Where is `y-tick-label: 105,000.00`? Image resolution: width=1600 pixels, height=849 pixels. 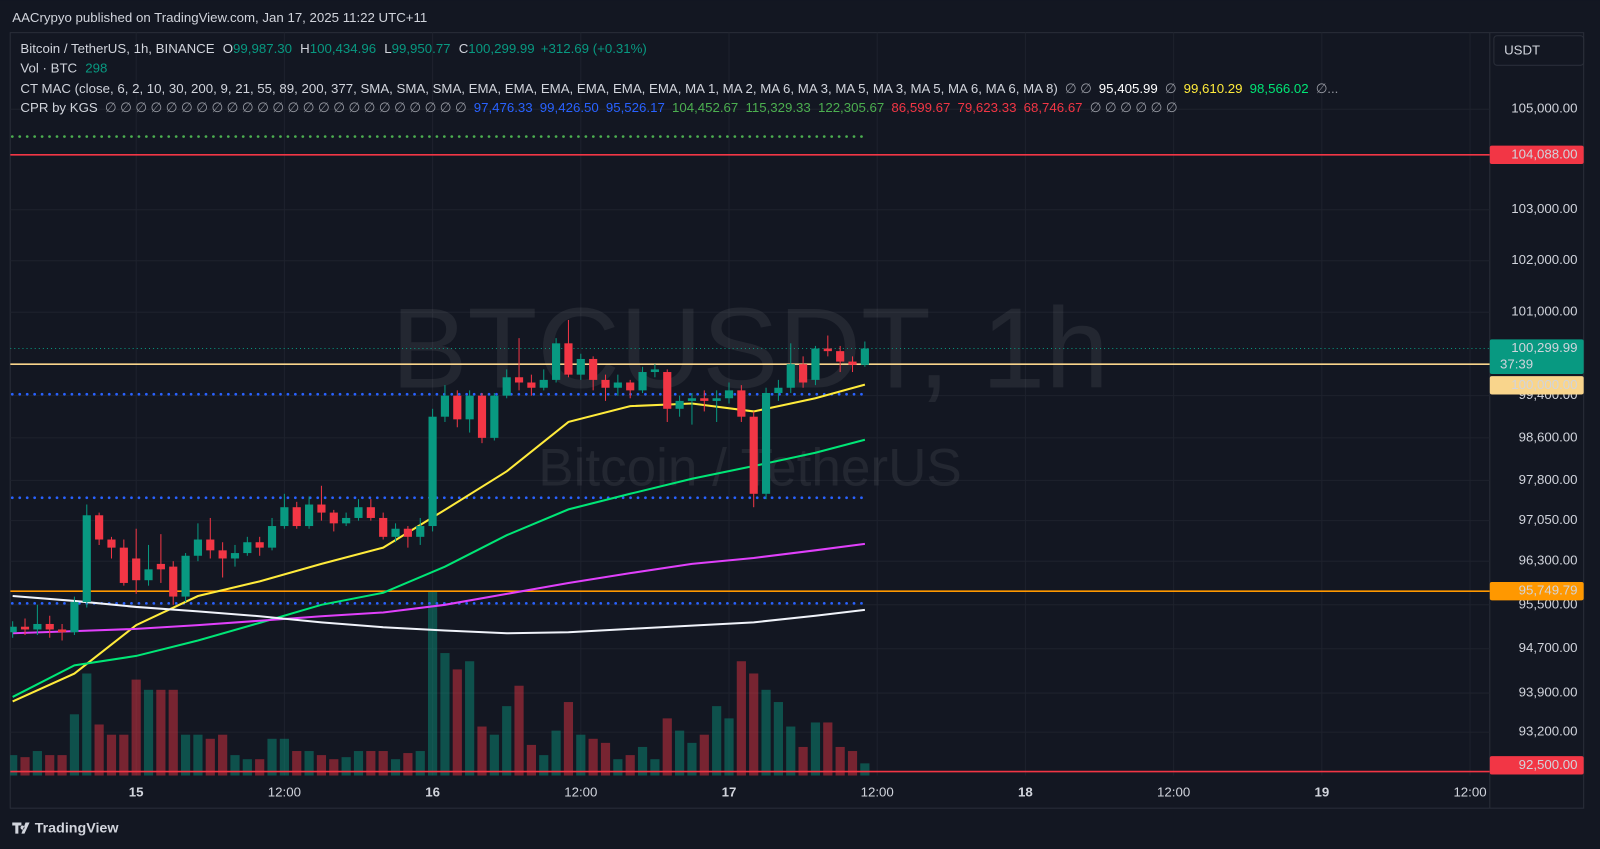 y-tick-label: 105,000.00 is located at coordinates (1544, 108).